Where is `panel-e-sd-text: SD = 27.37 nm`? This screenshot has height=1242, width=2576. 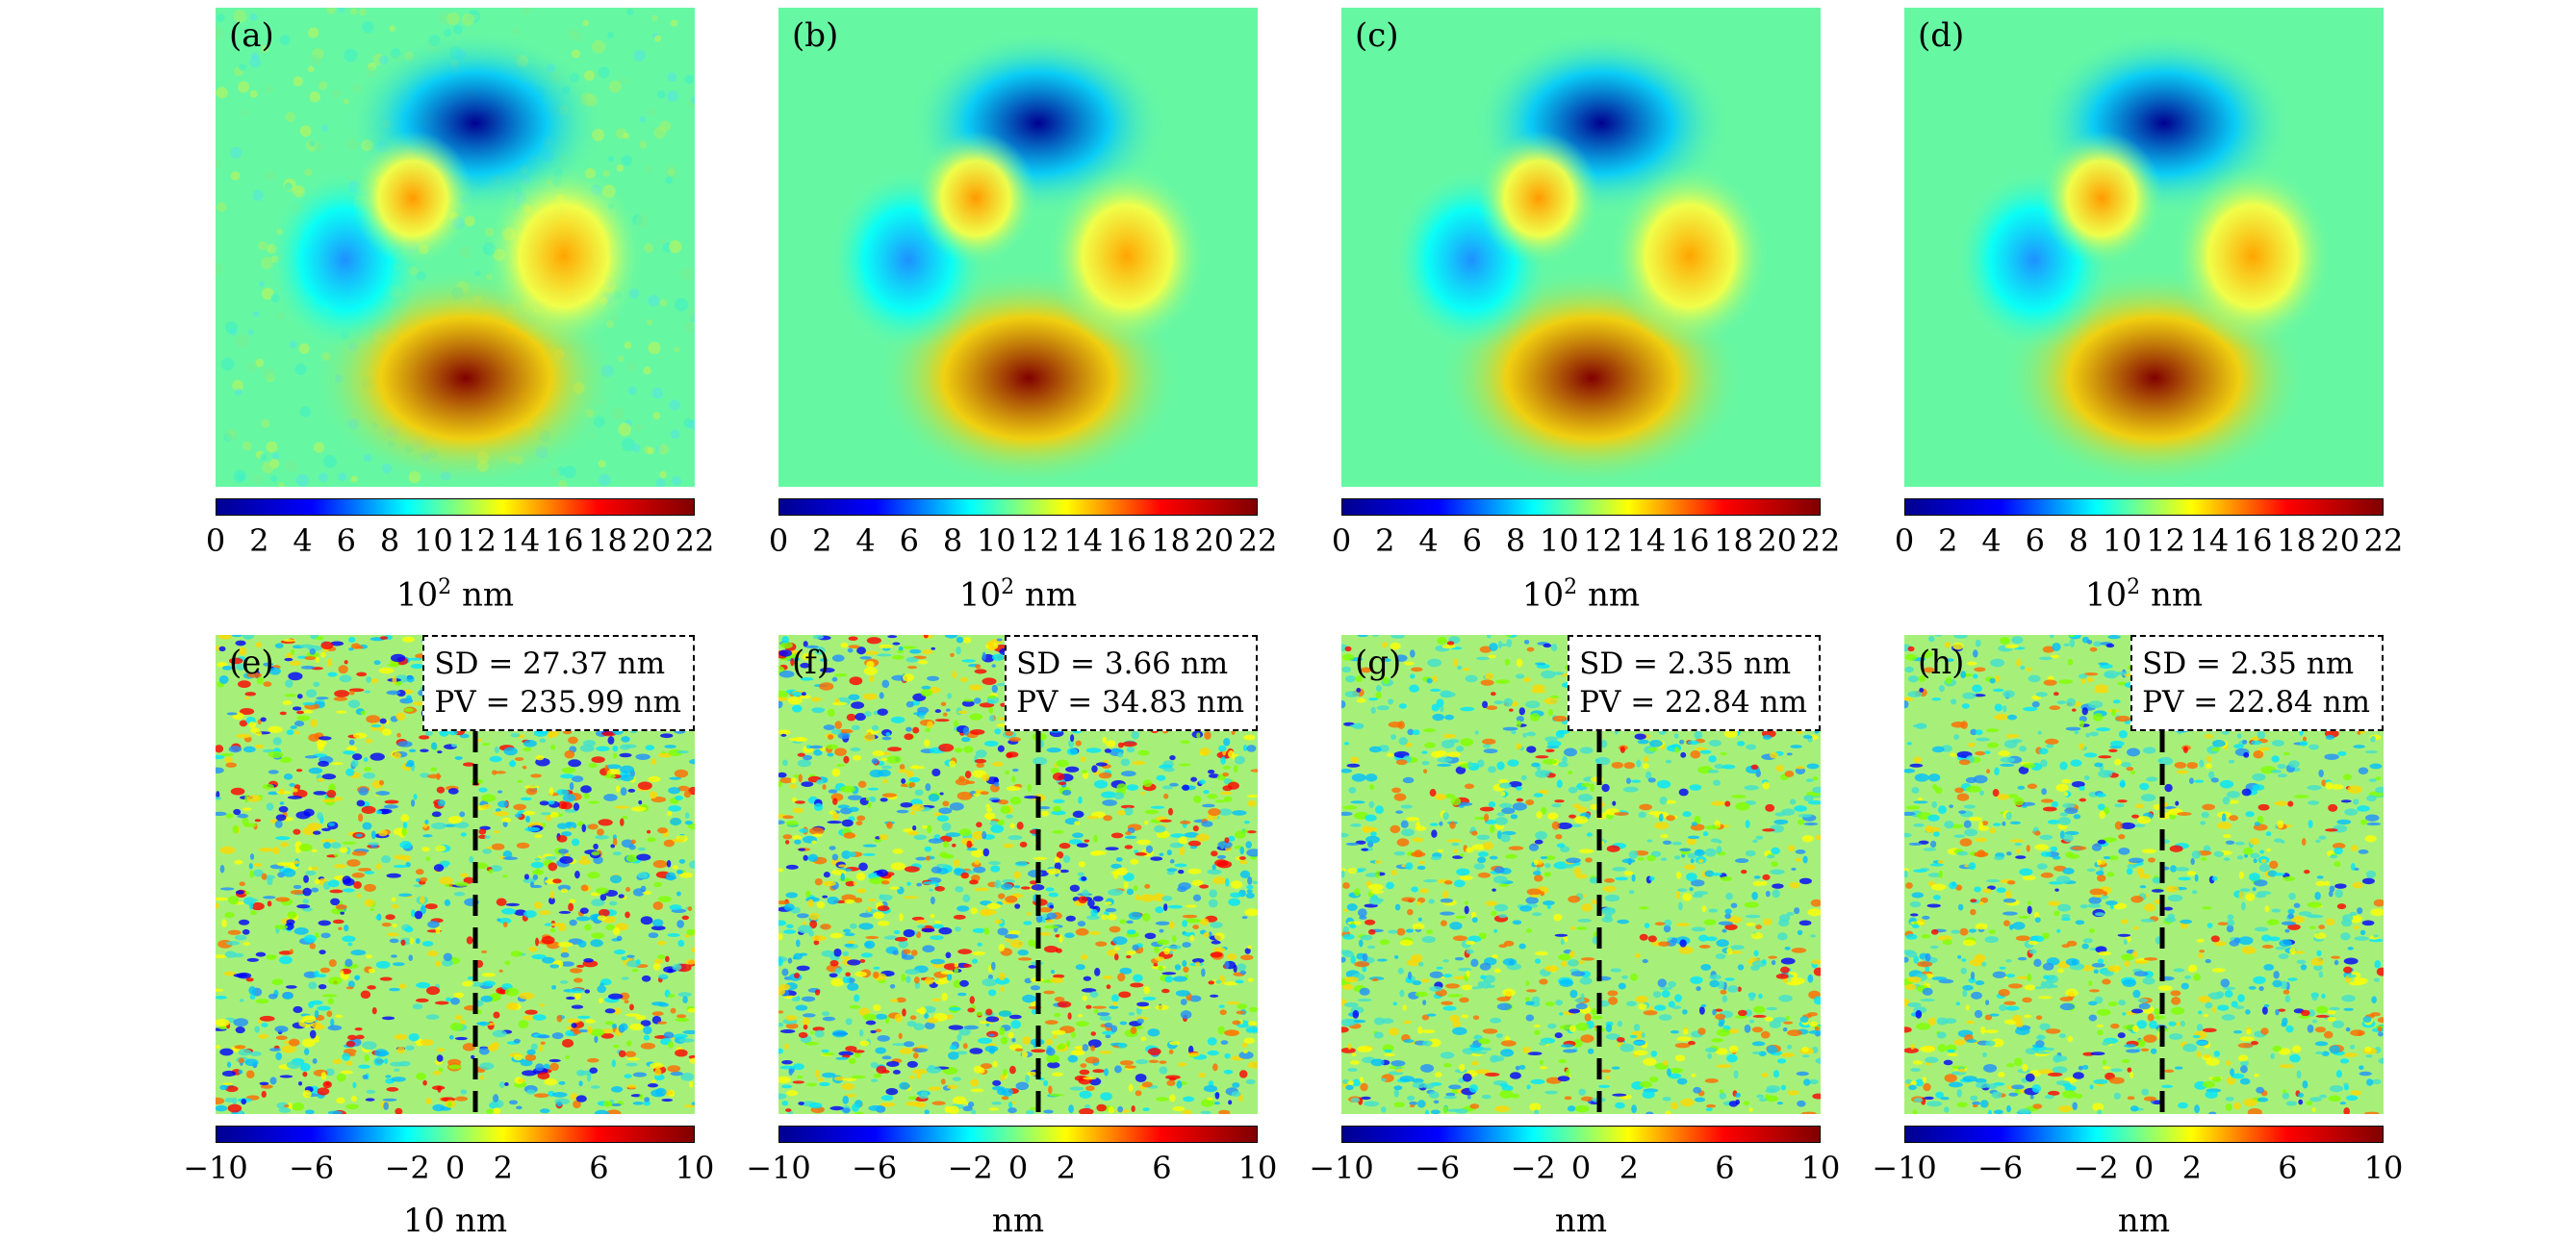 panel-e-sd-text: SD = 27.37 nm is located at coordinates (550, 663).